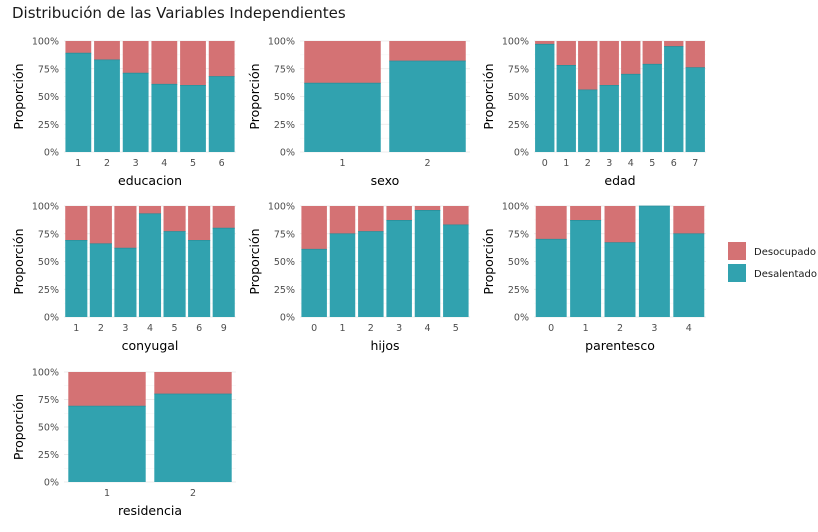 The image size is (818, 532). Describe the element at coordinates (619, 180) in the screenshot. I see `x-axis-title: edad` at that location.